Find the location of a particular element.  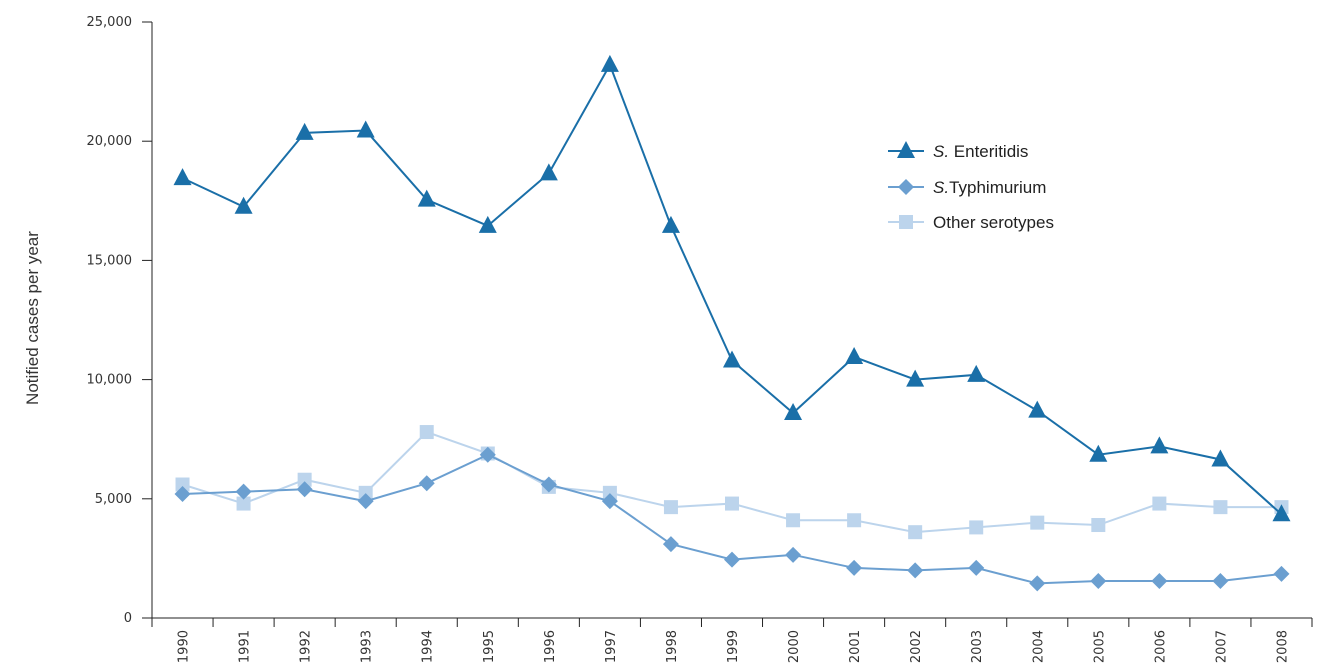

x-tick-label: 1994 is located at coordinates (428, 646).